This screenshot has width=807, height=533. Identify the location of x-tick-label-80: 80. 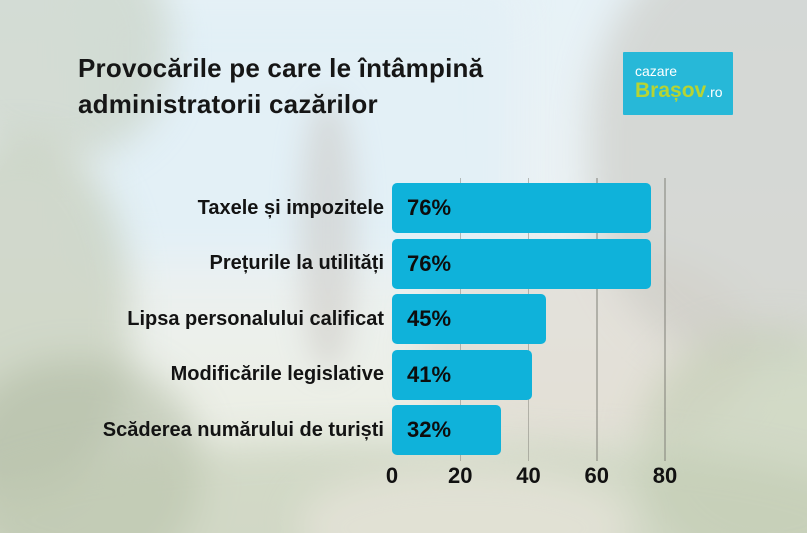
(665, 475).